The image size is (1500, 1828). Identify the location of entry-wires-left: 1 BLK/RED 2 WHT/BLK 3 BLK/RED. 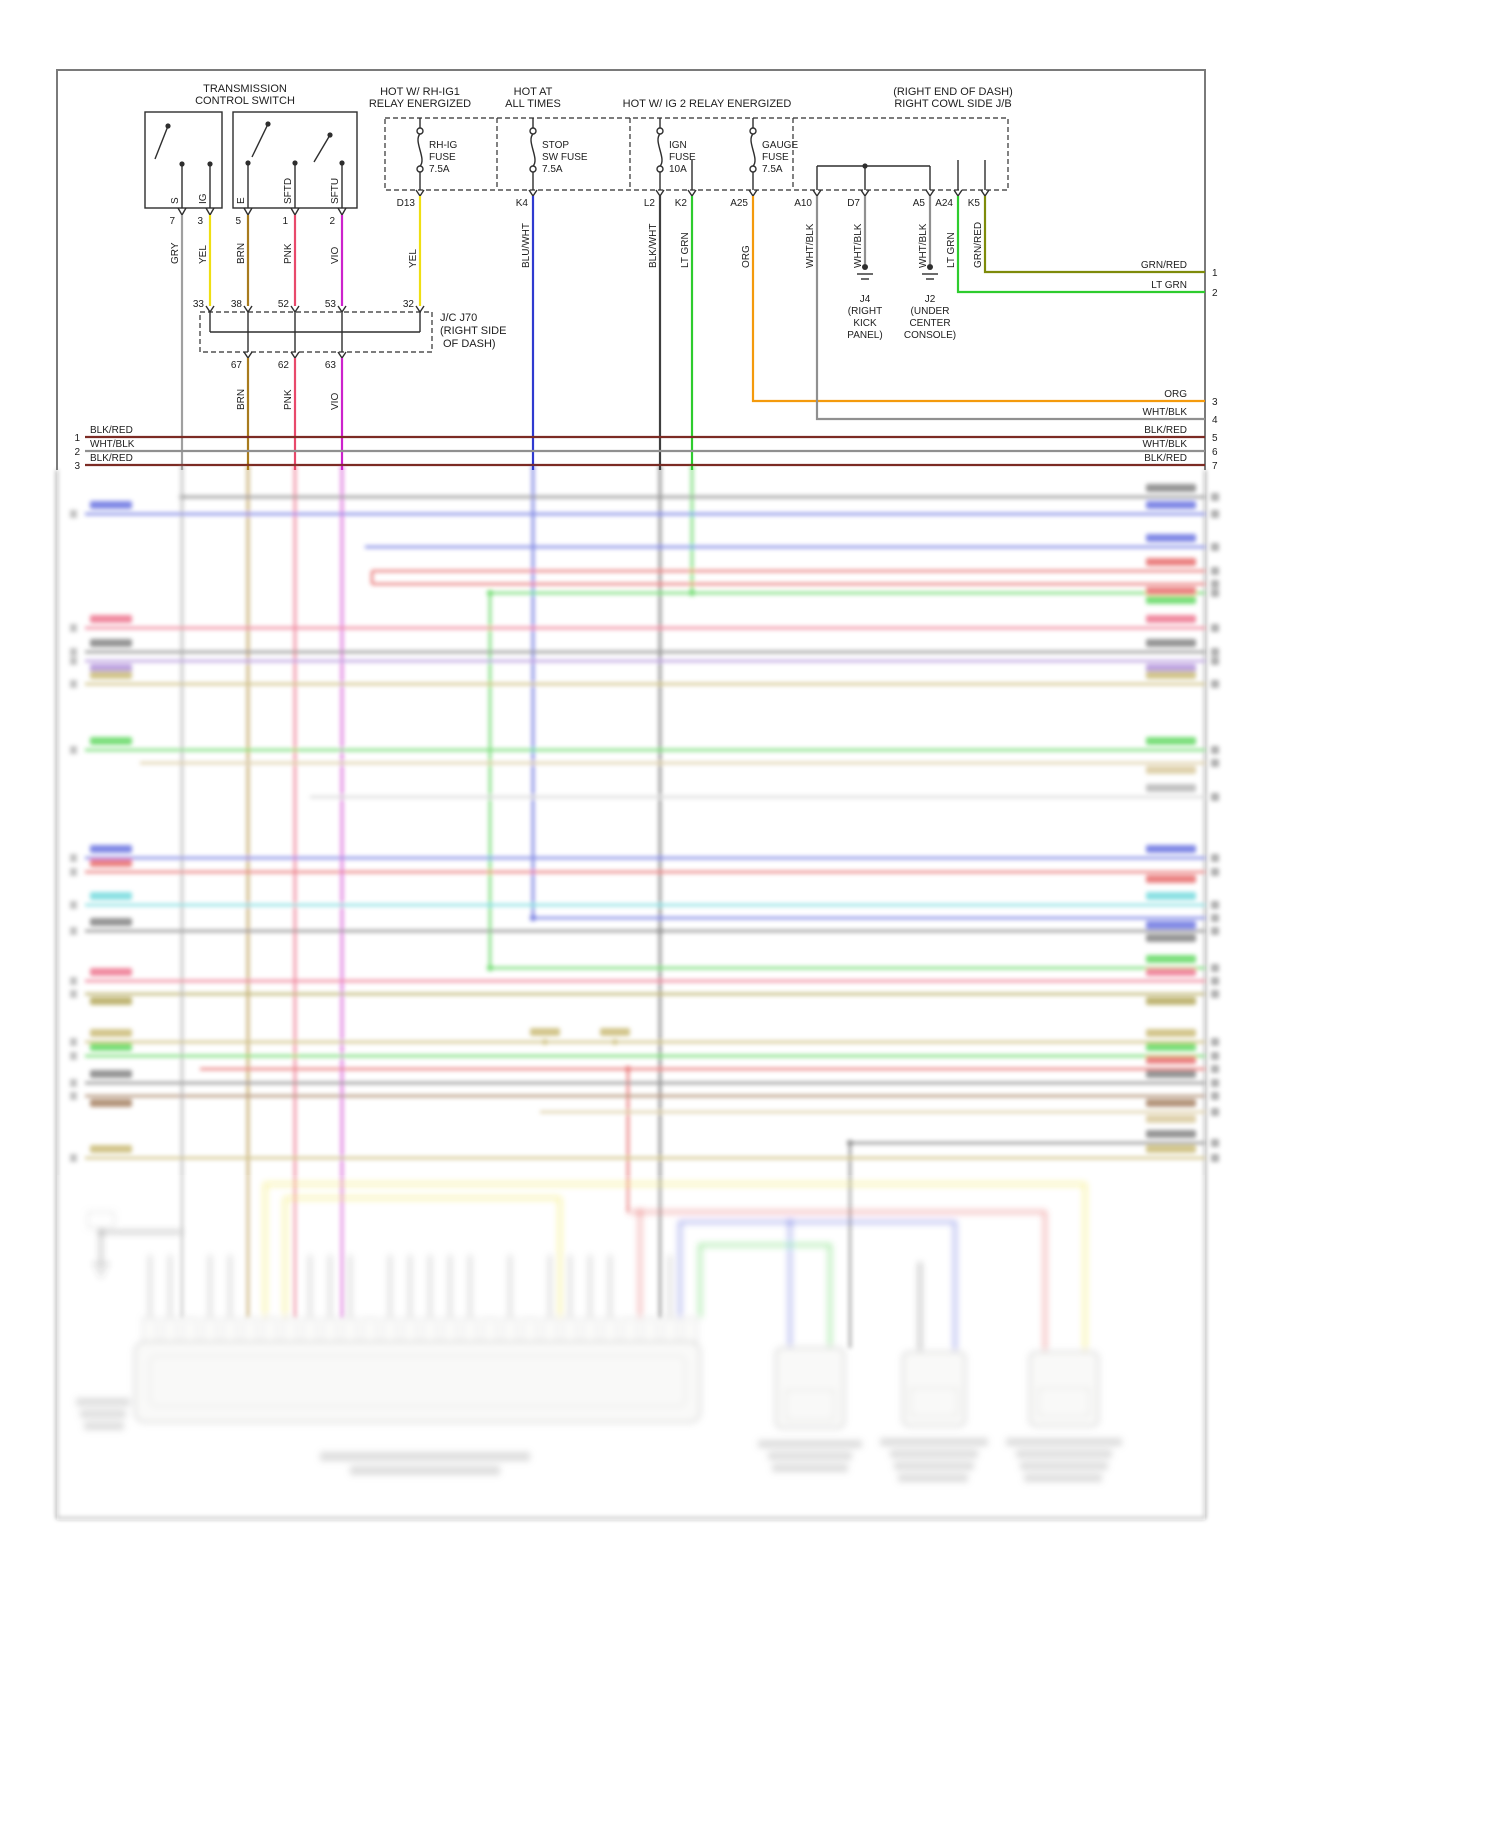
(639, 448).